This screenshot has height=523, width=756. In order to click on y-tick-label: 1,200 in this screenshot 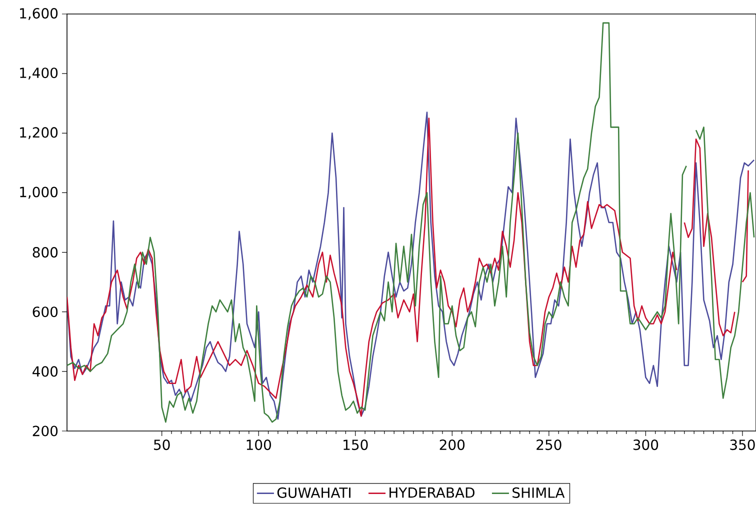, I will do `click(39, 133)`.